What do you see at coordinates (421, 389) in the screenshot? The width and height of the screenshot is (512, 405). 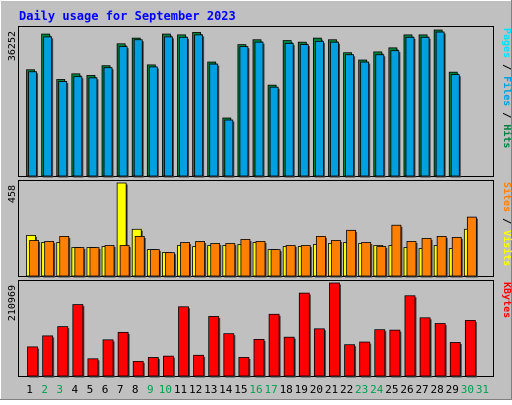 I see `day-label-27: 27` at bounding box center [421, 389].